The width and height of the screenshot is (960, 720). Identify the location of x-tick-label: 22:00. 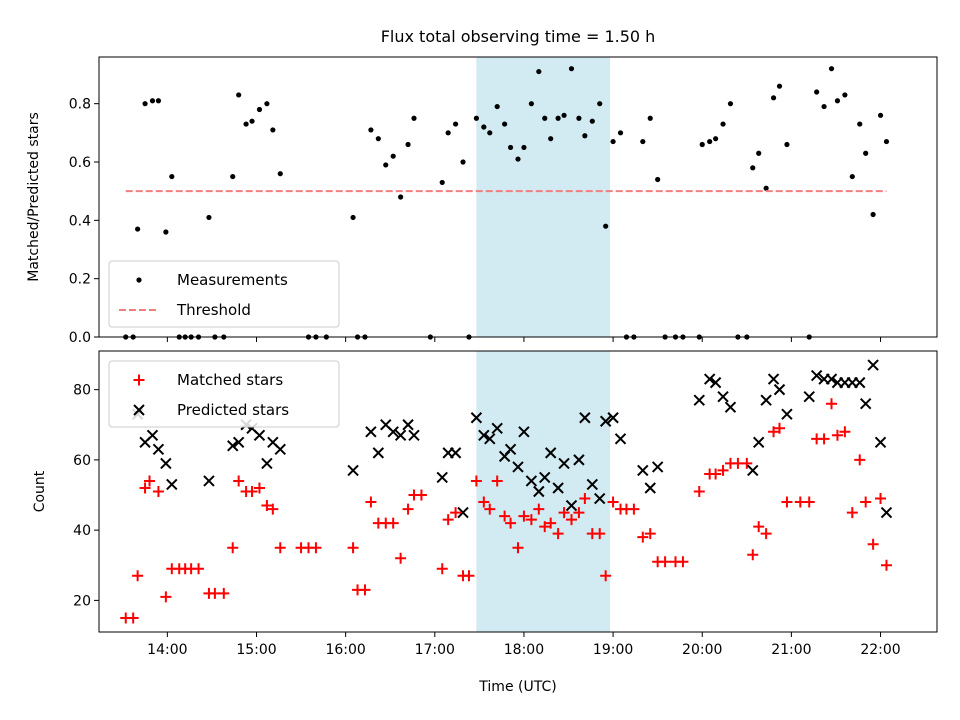
(880, 650).